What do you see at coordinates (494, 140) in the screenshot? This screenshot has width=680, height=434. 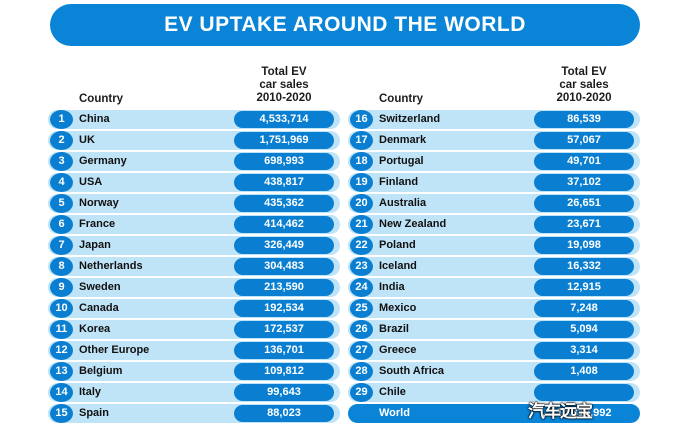 I see `table-row: 17 Denmark 57,067` at bounding box center [494, 140].